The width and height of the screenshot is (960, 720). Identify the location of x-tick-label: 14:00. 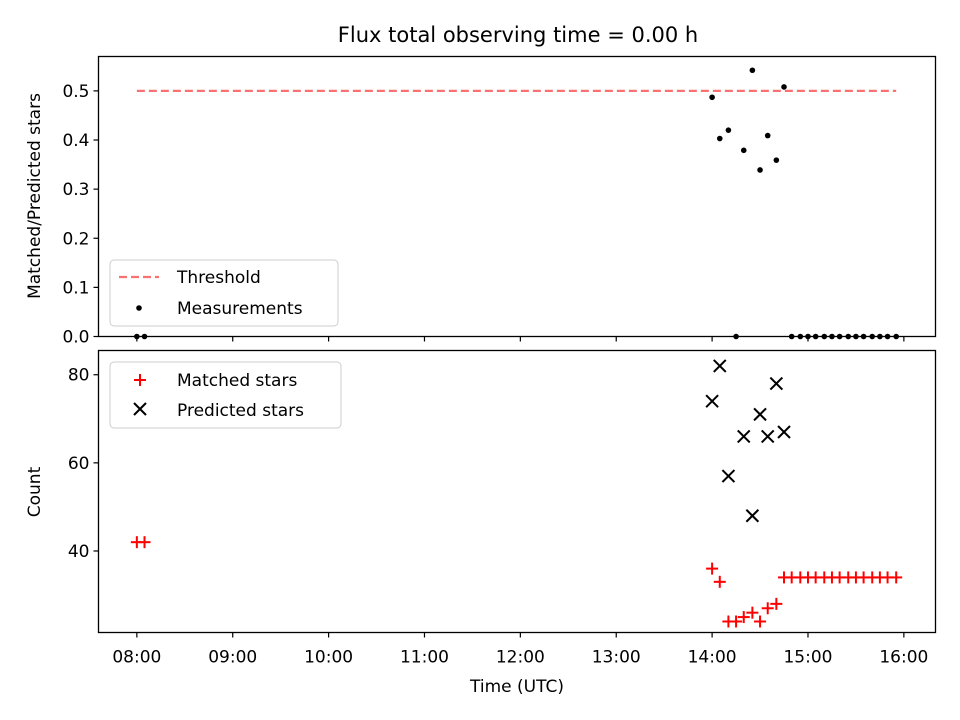
(712, 658).